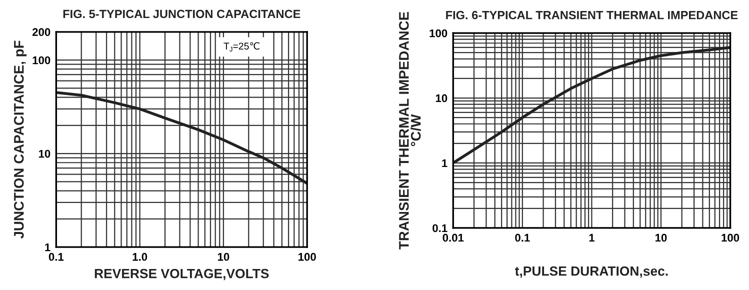 Image resolution: width=749 pixels, height=290 pixels. Describe the element at coordinates (20, 139) in the screenshot. I see `y-axis-title: JUNCTION CAPACITANCE, pF` at that location.